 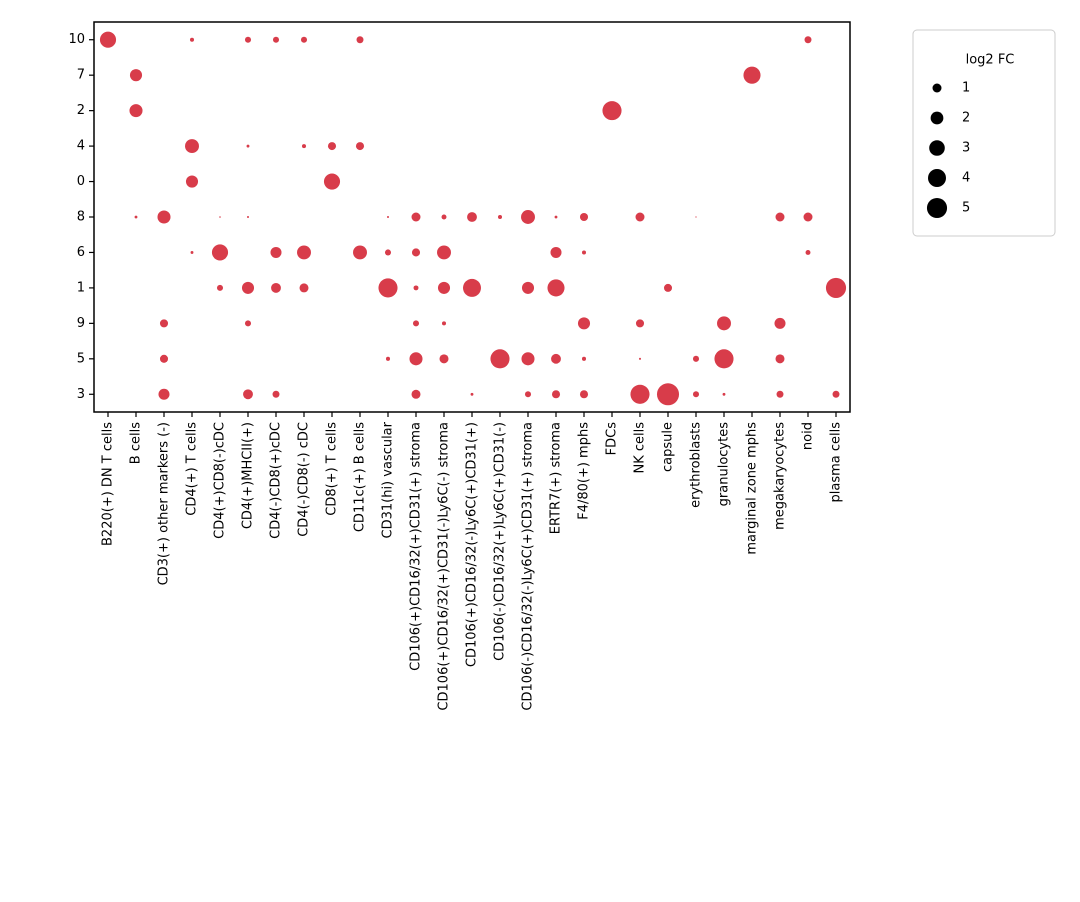 What do you see at coordinates (81, 252) in the screenshot?
I see `y-tick-label: 6` at bounding box center [81, 252].